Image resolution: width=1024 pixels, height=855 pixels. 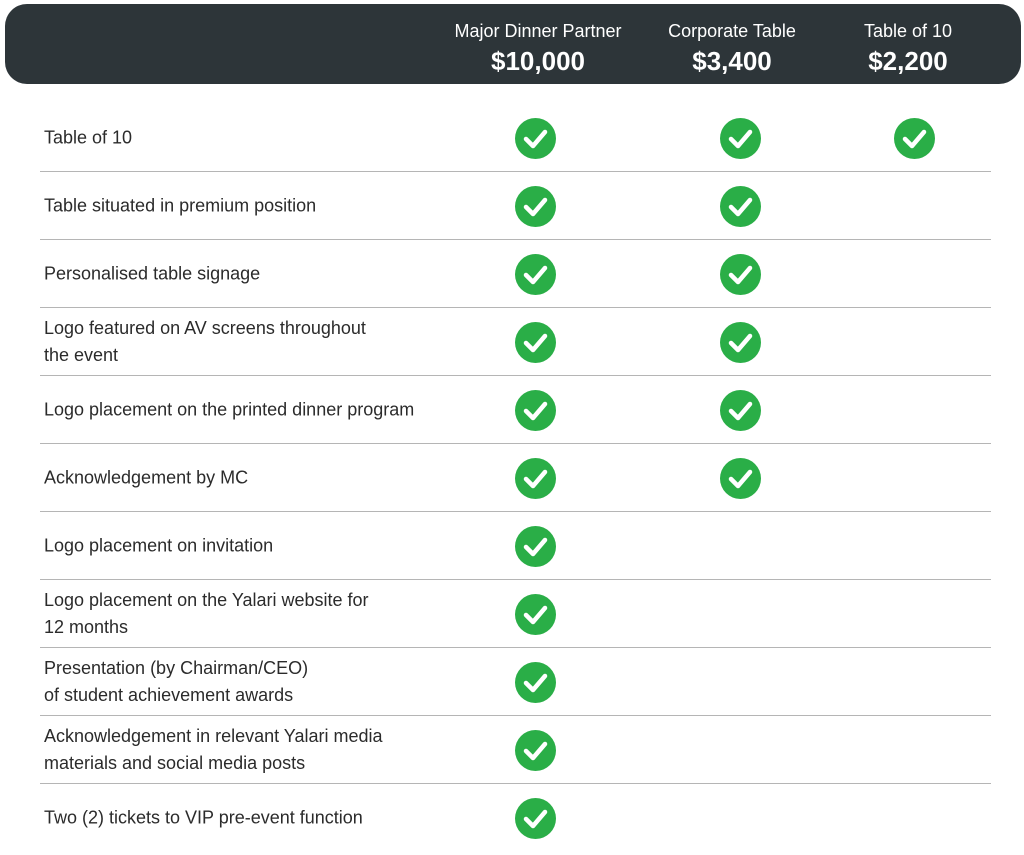 What do you see at coordinates (538, 61) in the screenshot?
I see `tier-price: $10,000` at bounding box center [538, 61].